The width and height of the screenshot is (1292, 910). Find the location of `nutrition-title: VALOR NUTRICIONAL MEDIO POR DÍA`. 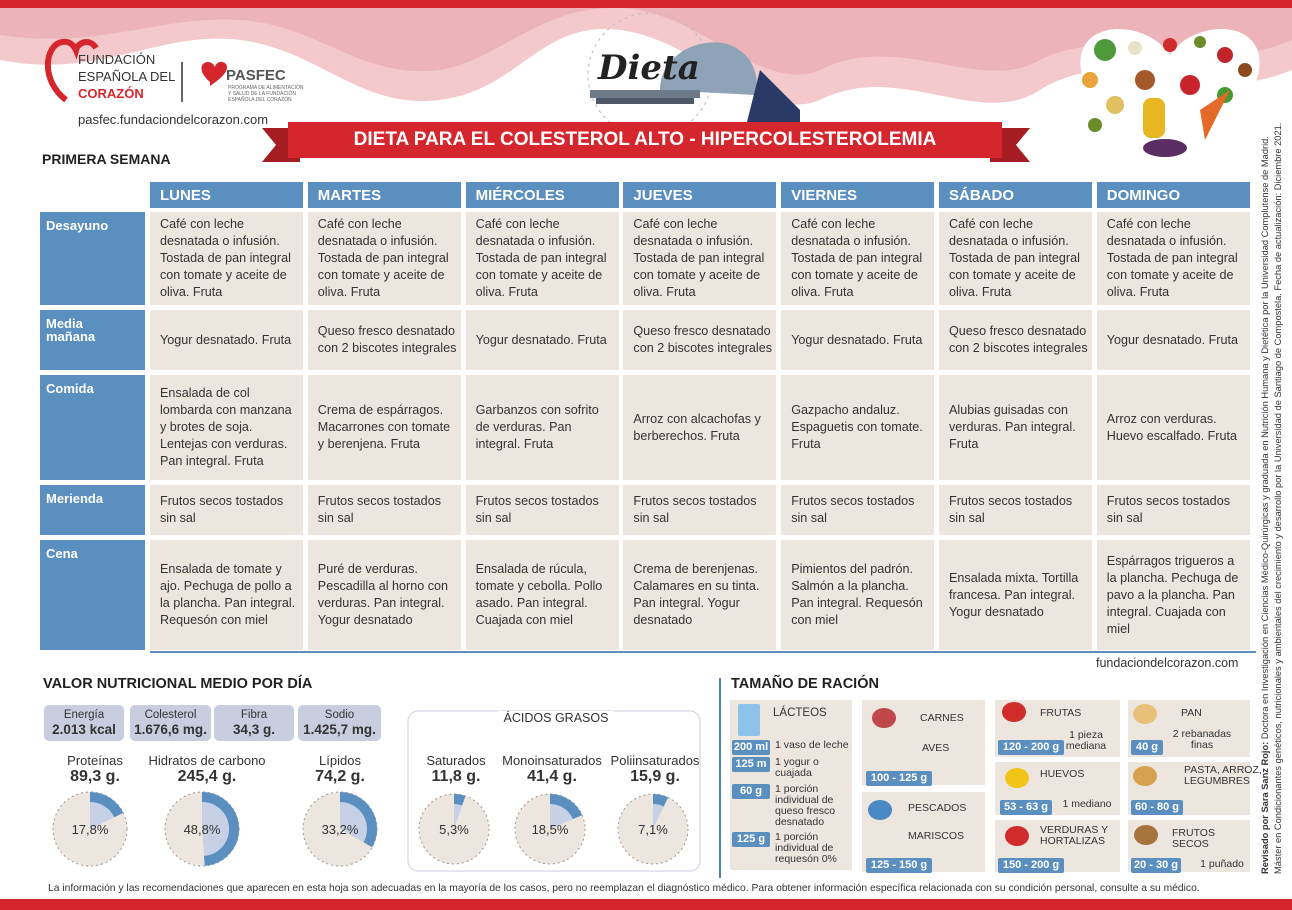

nutrition-title: VALOR NUTRICIONAL MEDIO POR DÍA is located at coordinates (178, 684).